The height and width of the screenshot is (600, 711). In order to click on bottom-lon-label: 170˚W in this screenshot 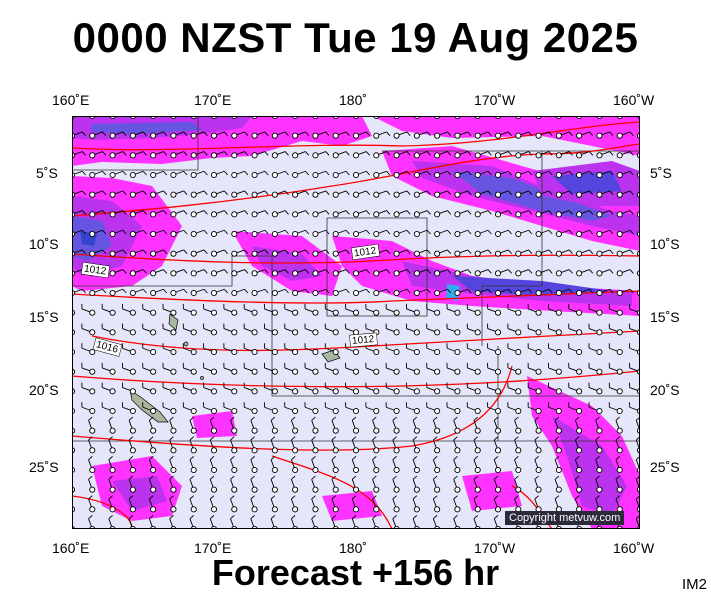, I will do `click(495, 548)`.